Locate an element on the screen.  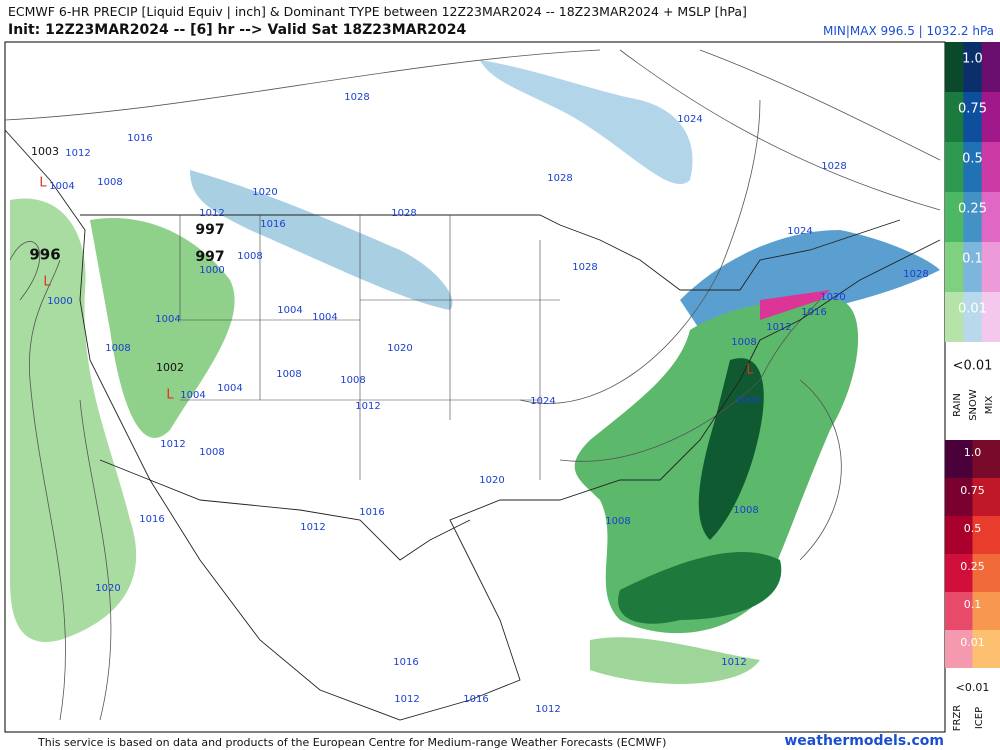
legend-min: <0.01 is located at coordinates (973, 687).